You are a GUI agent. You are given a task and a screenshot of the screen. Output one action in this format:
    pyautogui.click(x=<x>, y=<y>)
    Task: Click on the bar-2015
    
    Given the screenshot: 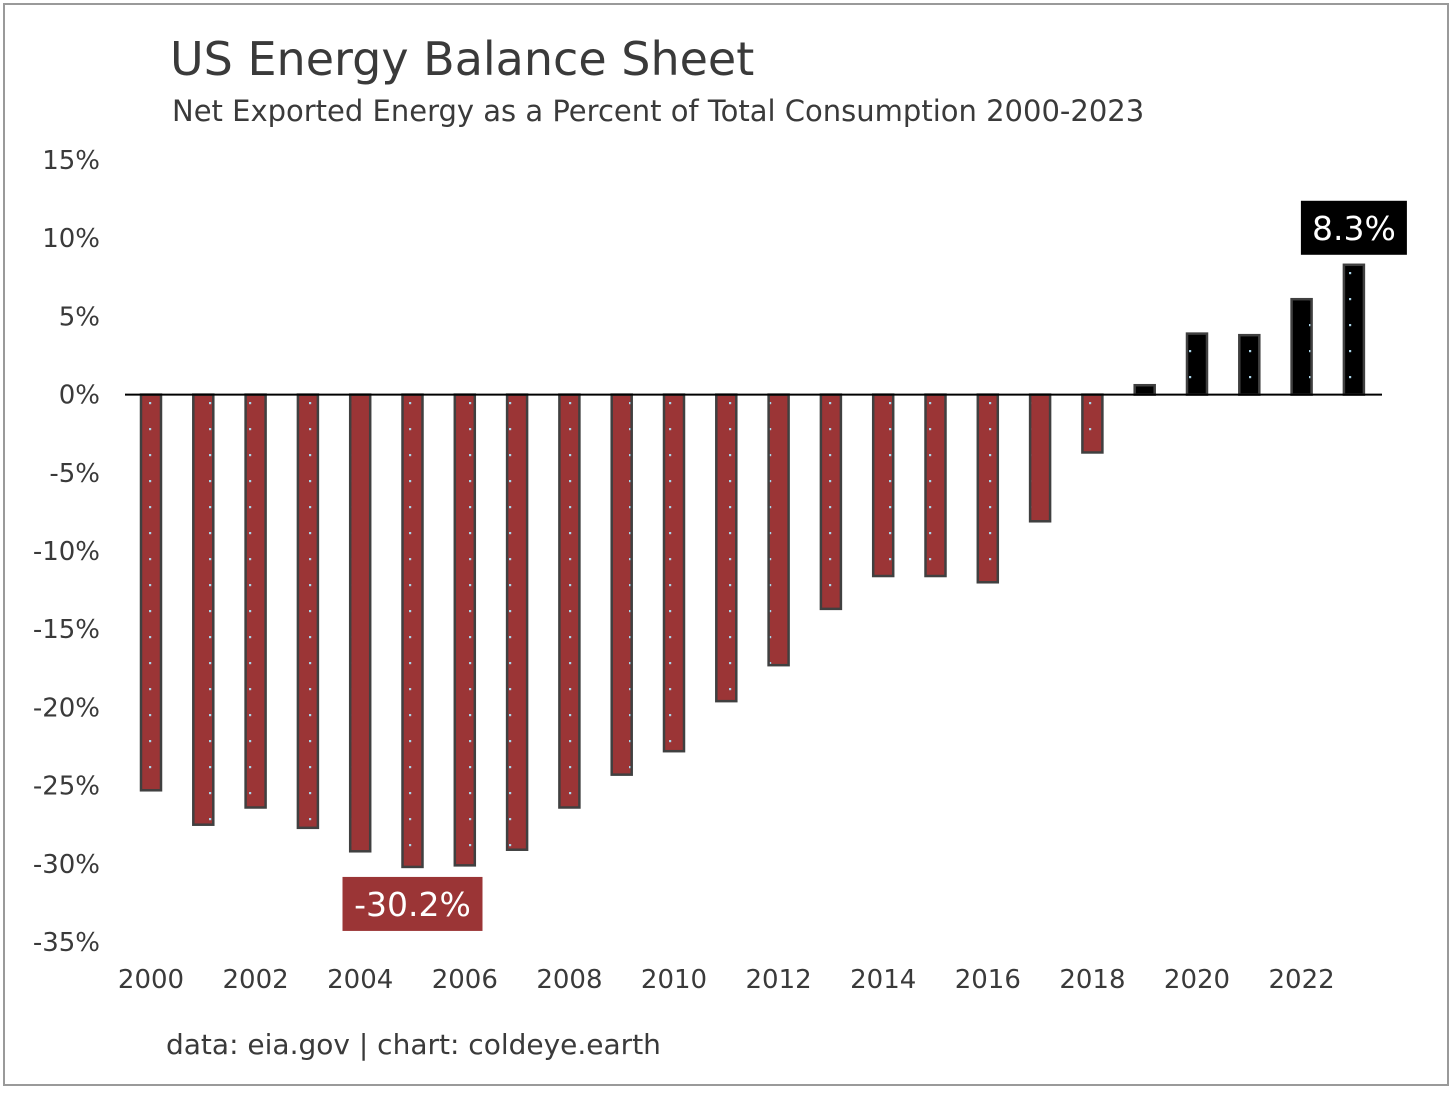 What is the action you would take?
    pyautogui.click(x=935, y=485)
    